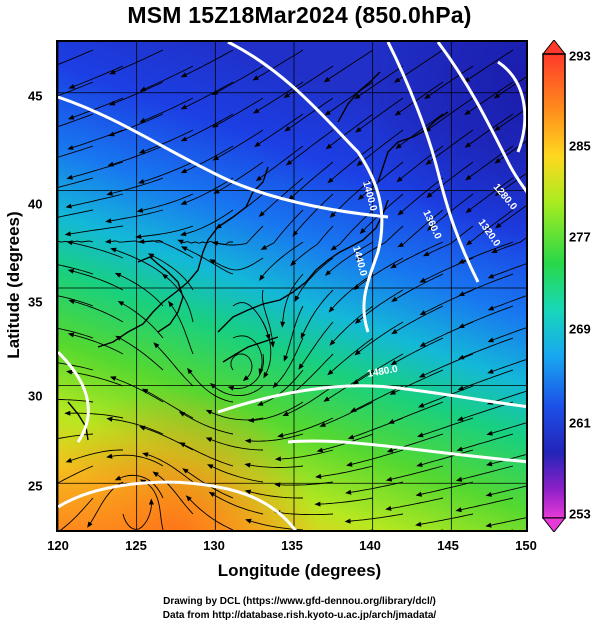 The height and width of the screenshot is (625, 599). I want to click on colorbar-label: 253, so click(580, 514).